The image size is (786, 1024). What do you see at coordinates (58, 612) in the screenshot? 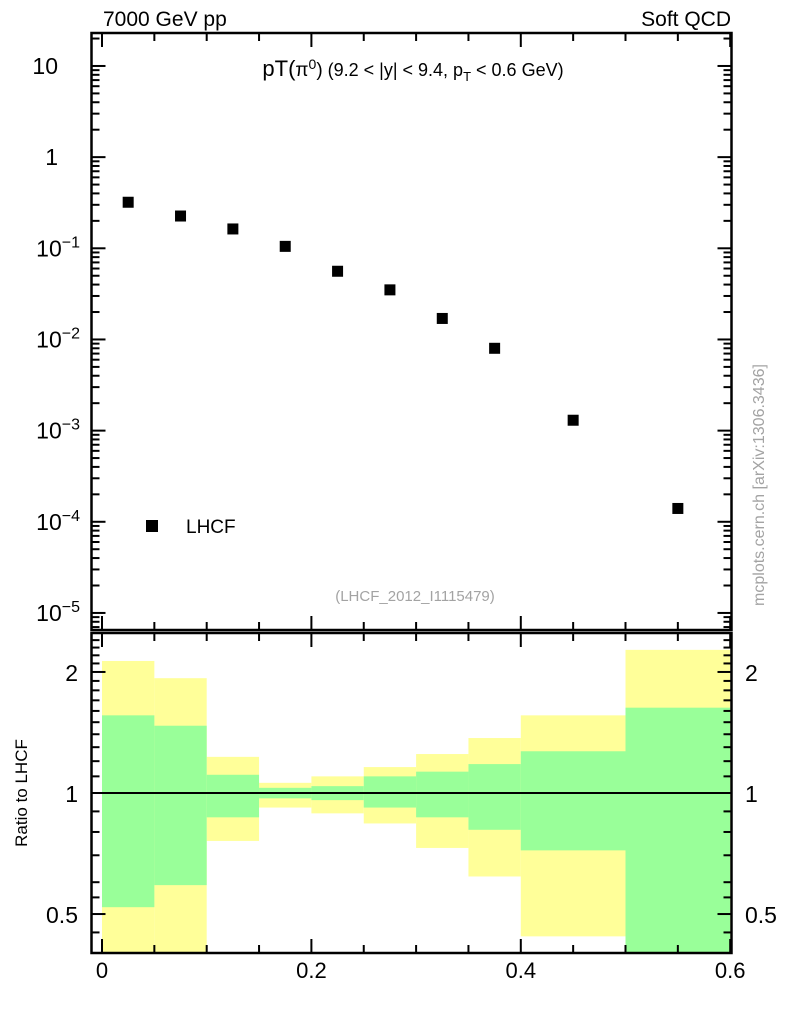
I see `main-y-tick-label: 10⁻⁵` at bounding box center [58, 612].